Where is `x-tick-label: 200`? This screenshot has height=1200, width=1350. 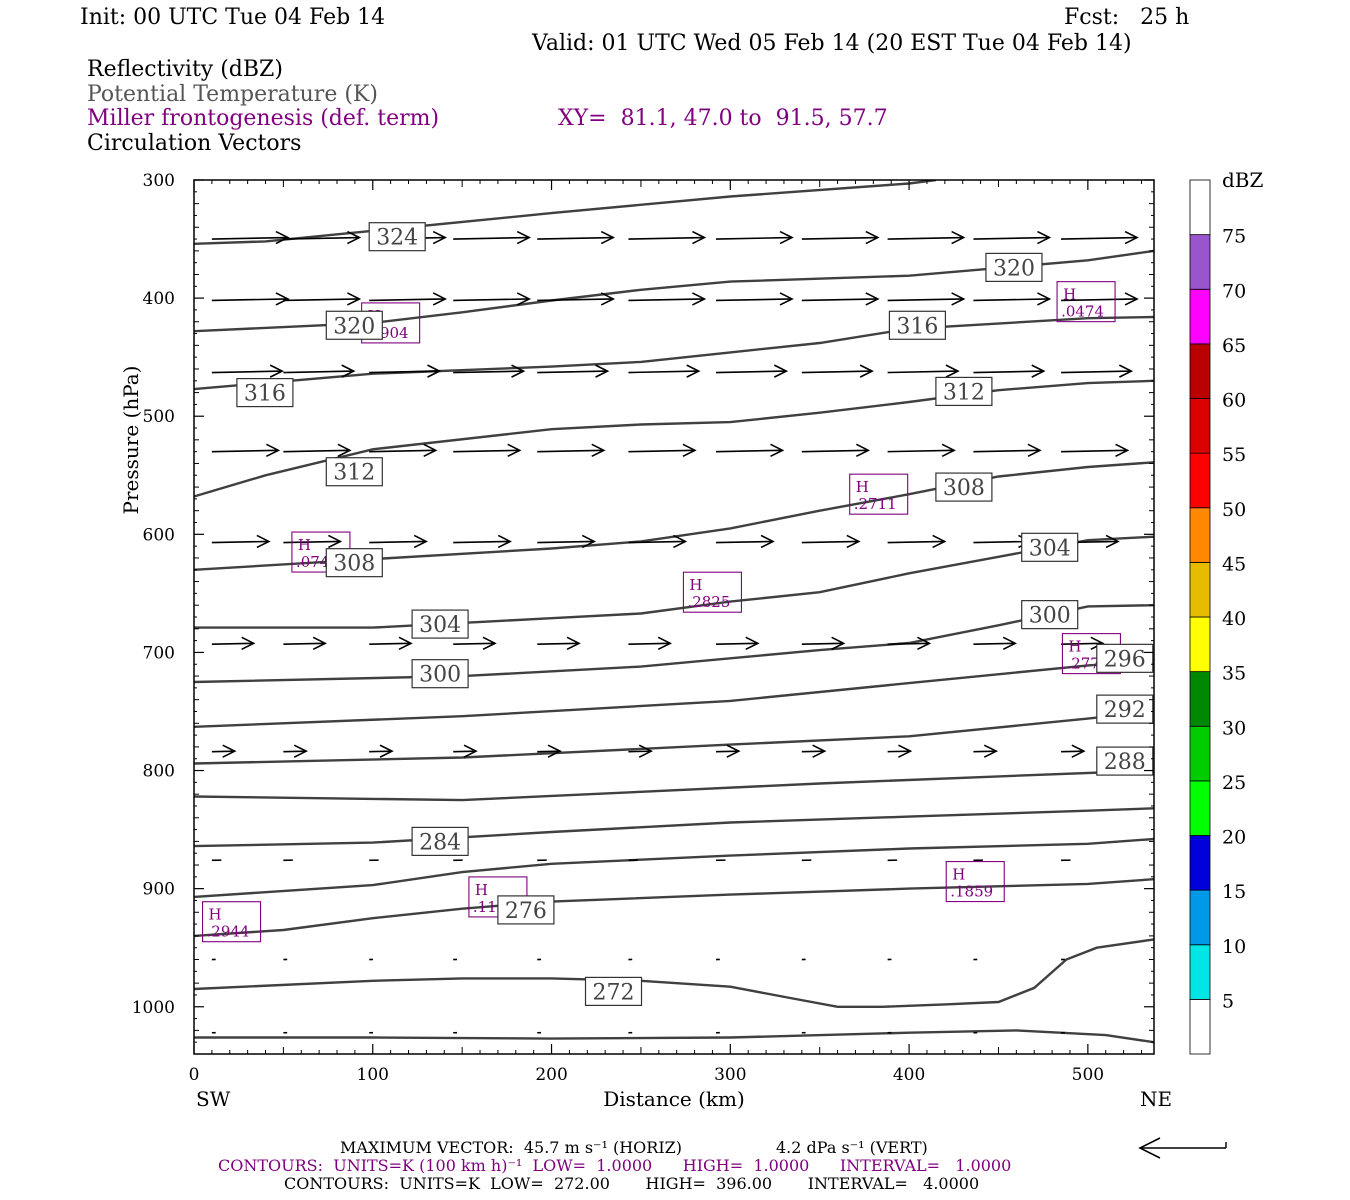 x-tick-label: 200 is located at coordinates (551, 1075).